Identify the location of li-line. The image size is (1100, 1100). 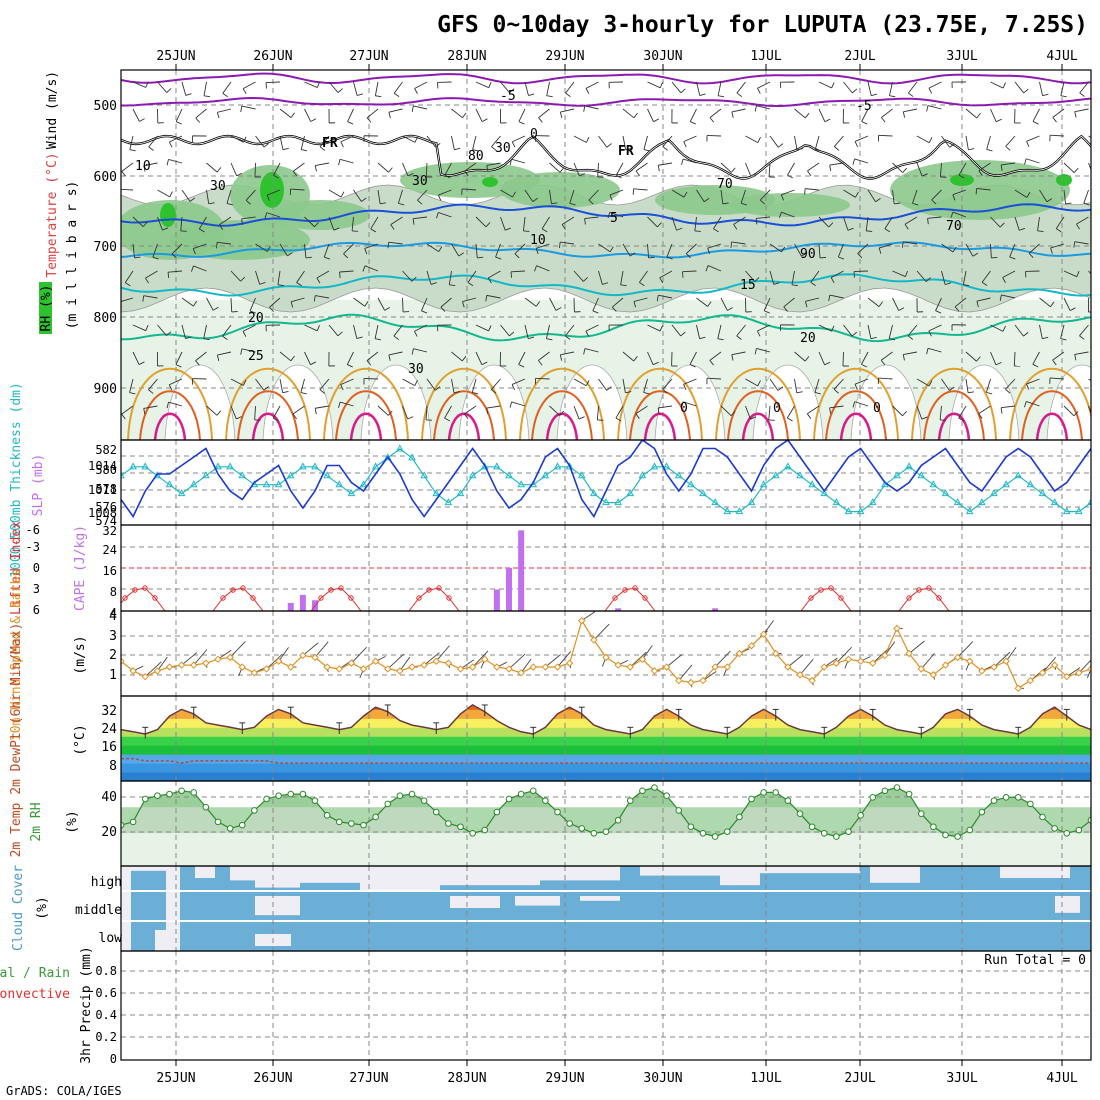
(143, 599).